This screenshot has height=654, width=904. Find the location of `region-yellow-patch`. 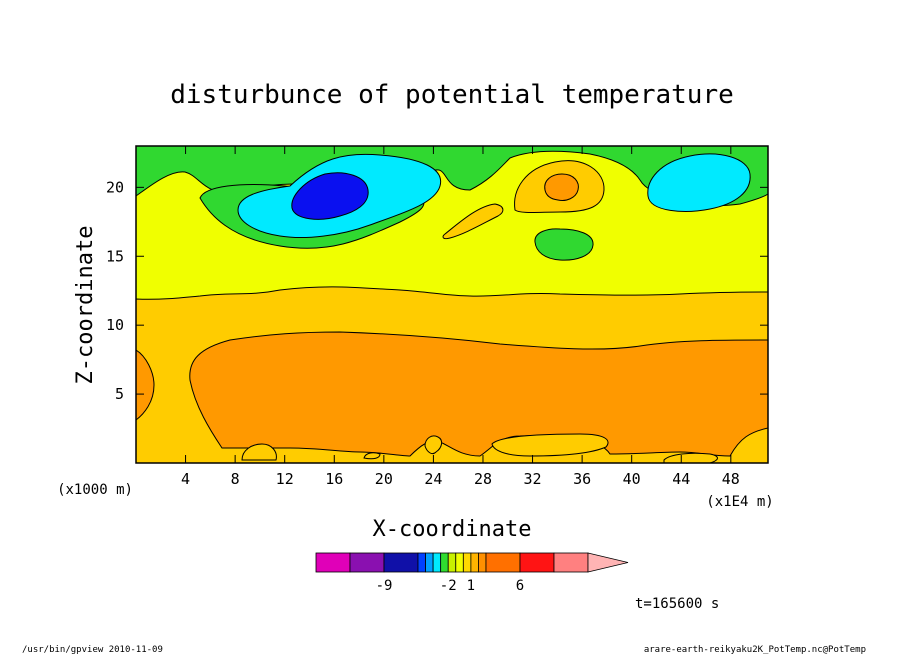

region-yellow-patch is located at coordinates (473, 221).